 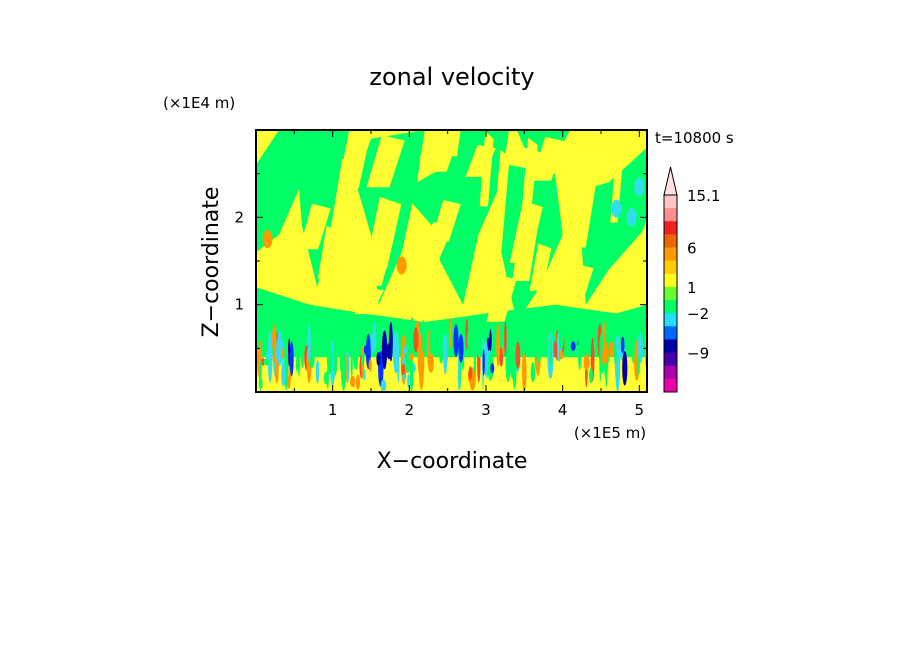 I want to click on x-axis-label: X−coordinate, so click(x=452, y=461).